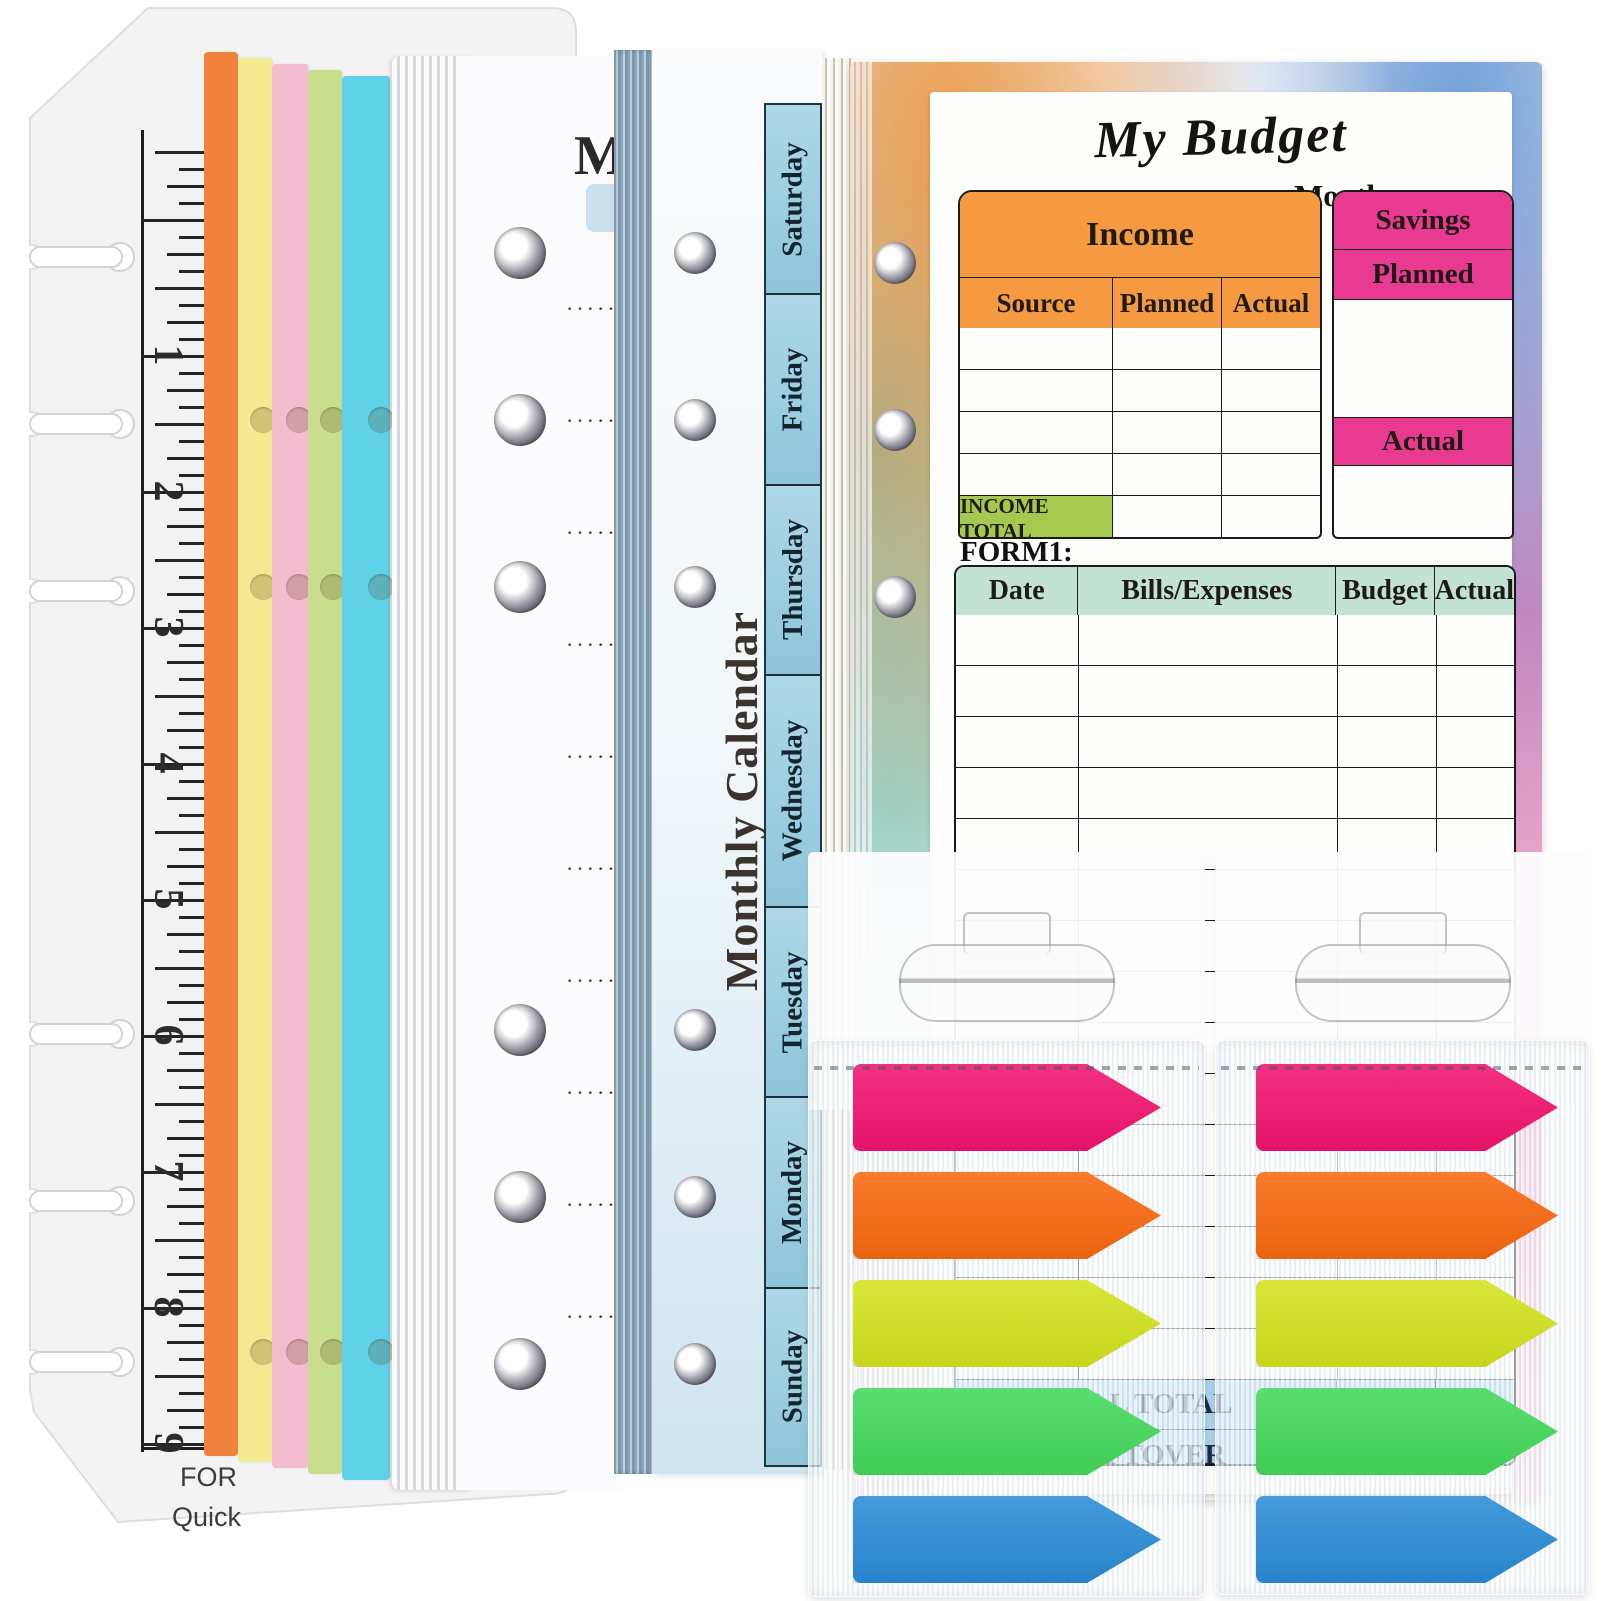 This screenshot has height=1601, width=1601. What do you see at coordinates (142, 791) in the screenshot?
I see `ruler-scale-line` at bounding box center [142, 791].